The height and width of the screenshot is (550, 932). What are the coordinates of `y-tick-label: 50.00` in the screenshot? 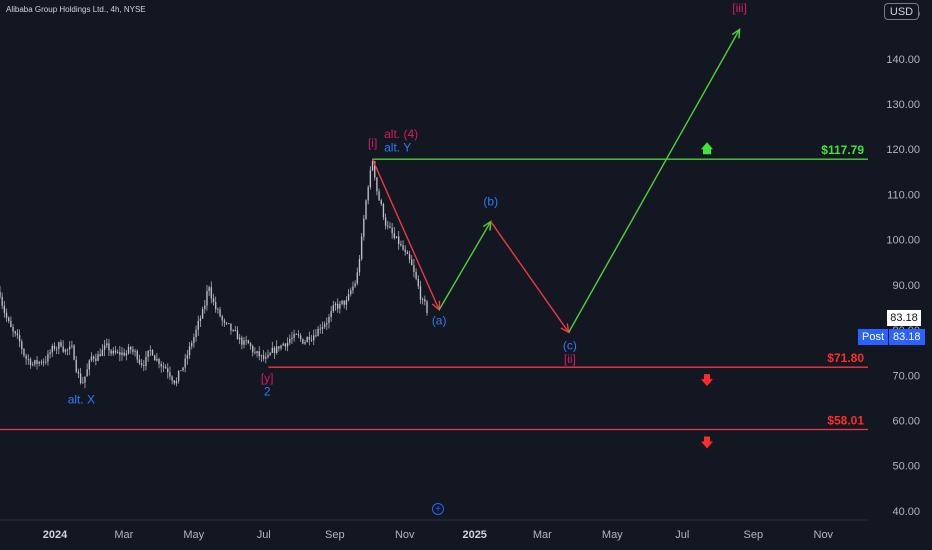 It's located at (906, 467).